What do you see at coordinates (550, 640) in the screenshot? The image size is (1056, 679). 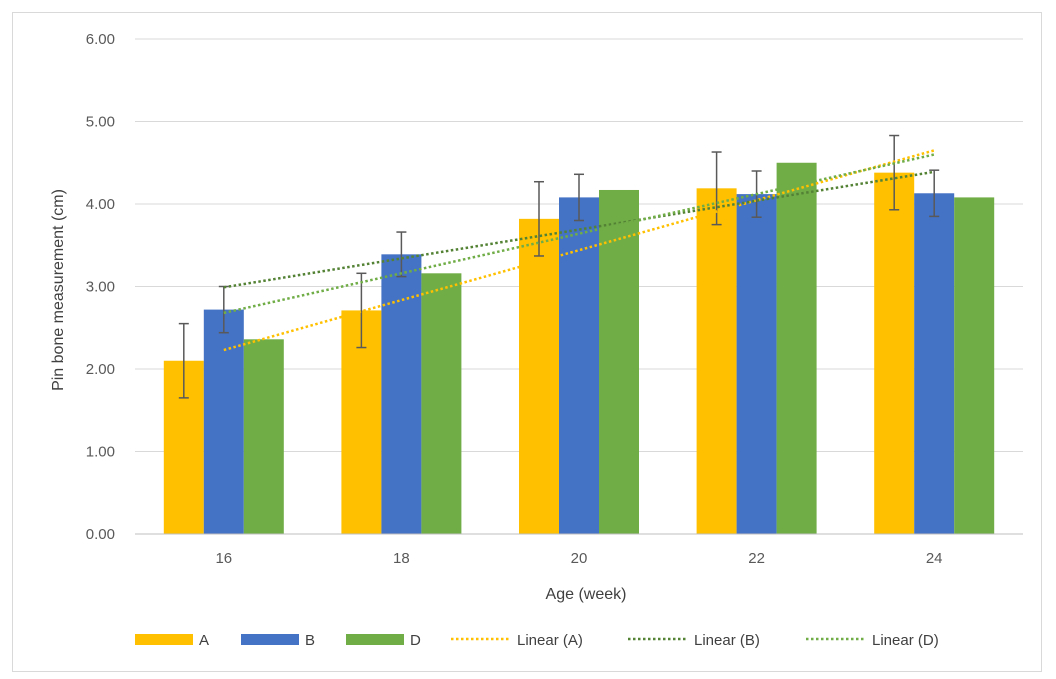 I see `legend-label-trend: Linear (A)` at bounding box center [550, 640].